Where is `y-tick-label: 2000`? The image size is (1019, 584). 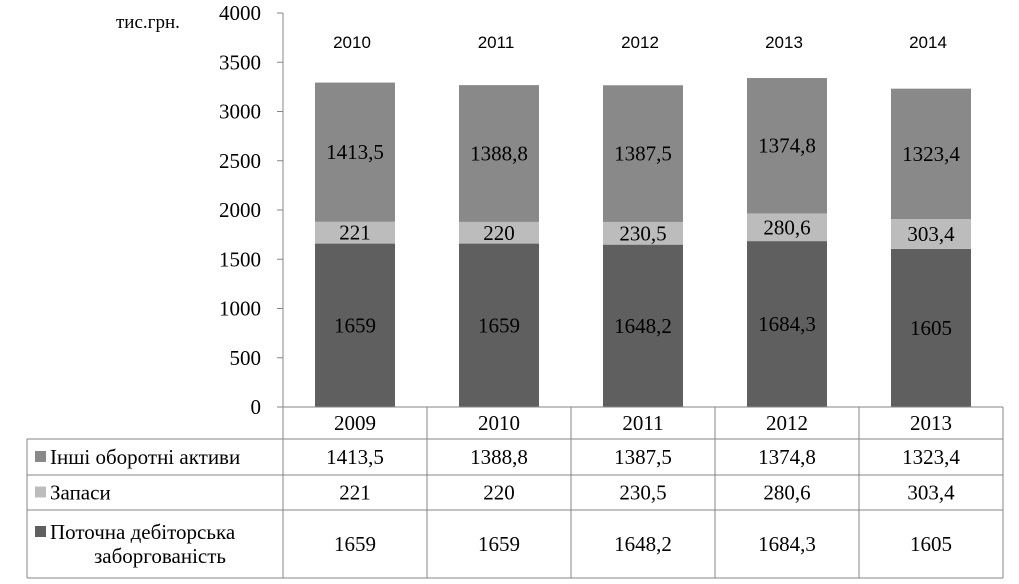 y-tick-label: 2000 is located at coordinates (240, 210).